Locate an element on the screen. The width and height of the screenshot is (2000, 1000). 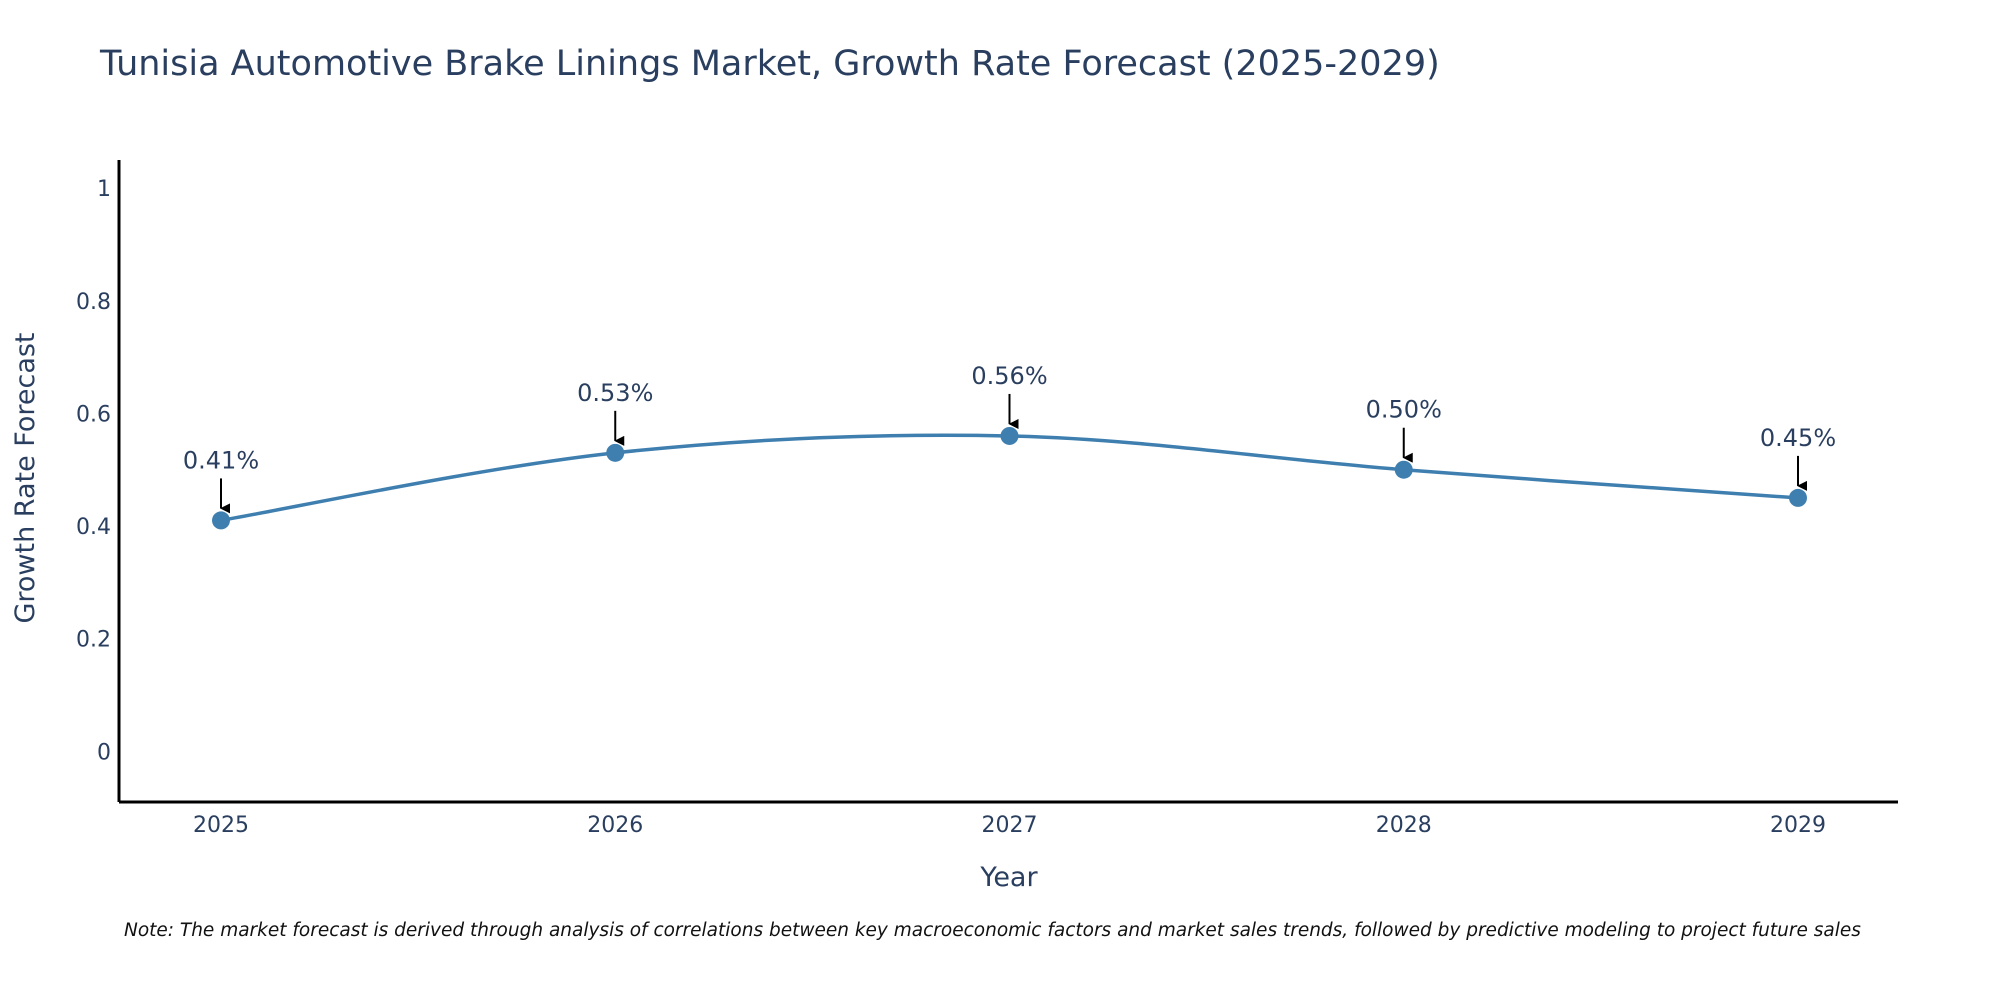
y-tick-label: 0 is located at coordinates (104, 752).